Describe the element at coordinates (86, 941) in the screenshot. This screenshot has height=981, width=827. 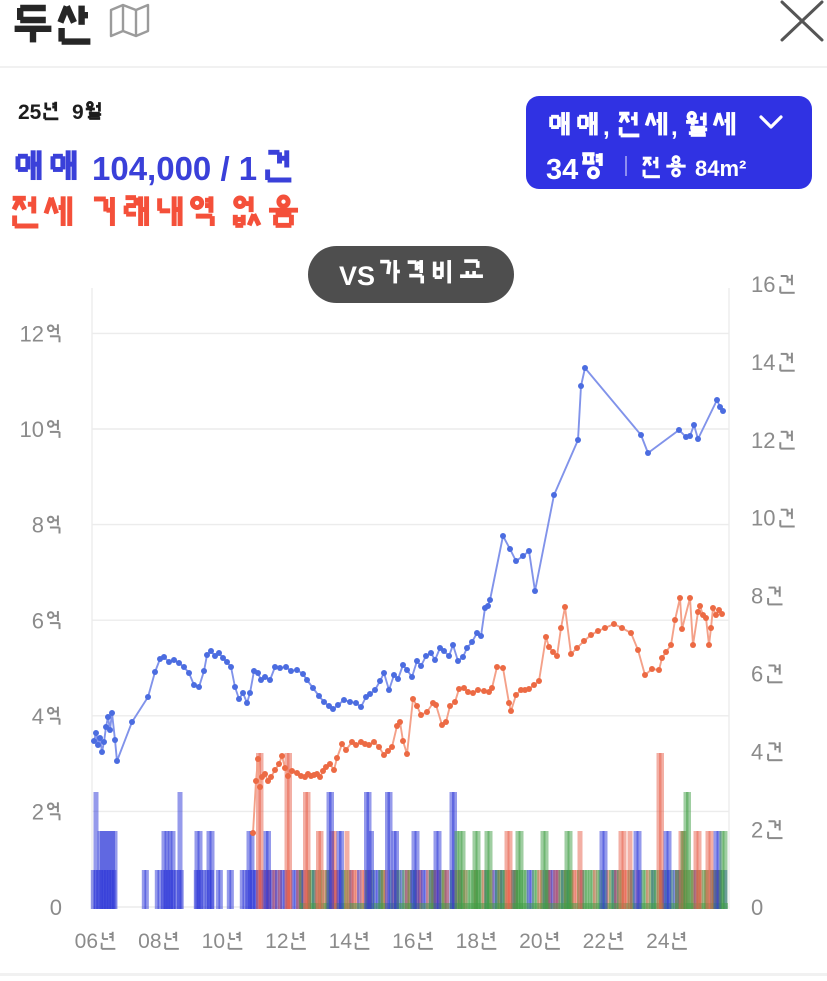
I see `svg-text: 06` at that location.